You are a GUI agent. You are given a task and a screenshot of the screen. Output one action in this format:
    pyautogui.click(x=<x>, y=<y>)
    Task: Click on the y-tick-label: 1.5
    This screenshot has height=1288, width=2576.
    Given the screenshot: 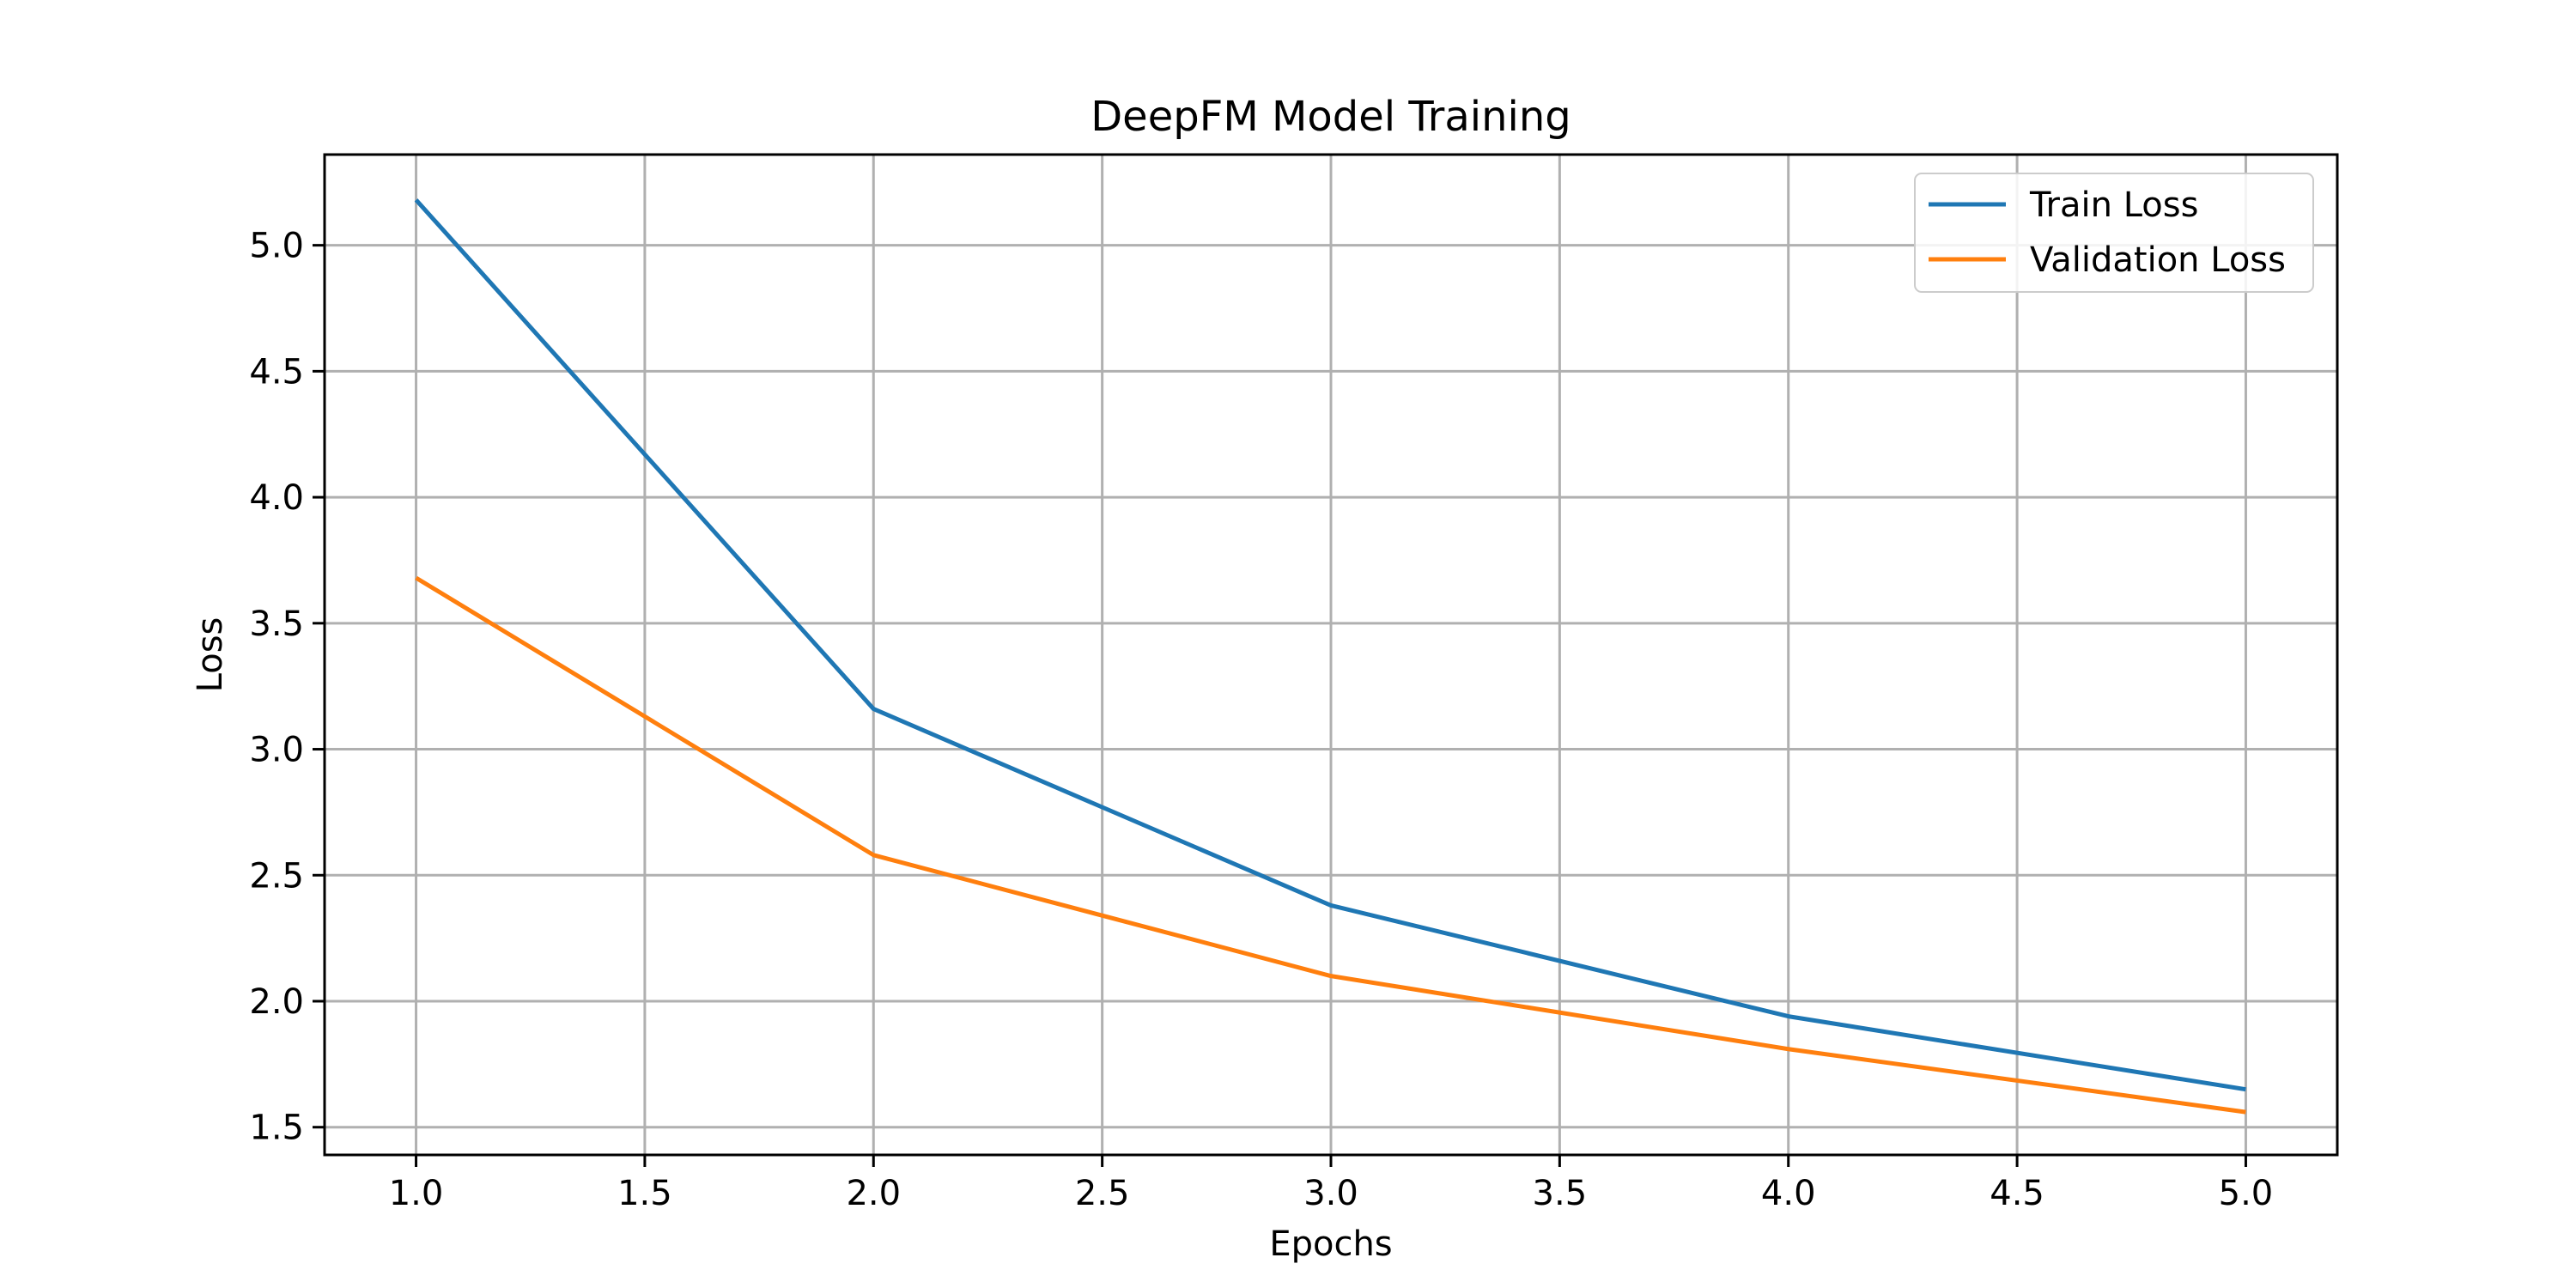 What is the action you would take?
    pyautogui.click(x=276, y=1129)
    